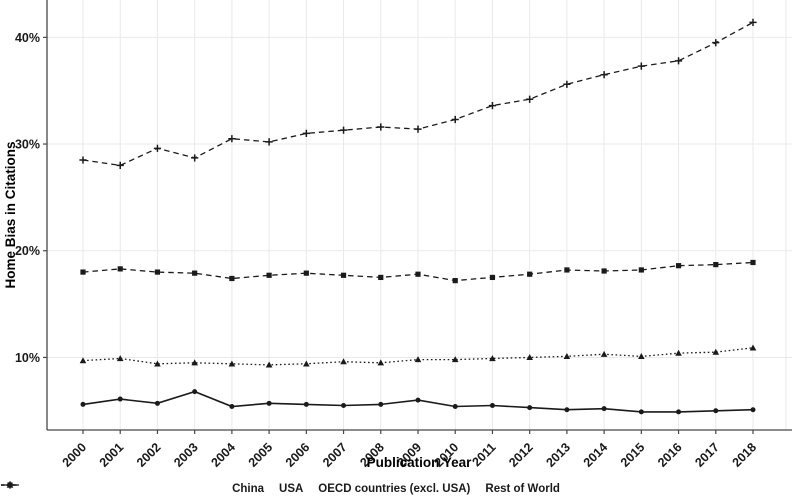  Describe the element at coordinates (248, 489) in the screenshot. I see `legend-label: China` at that location.